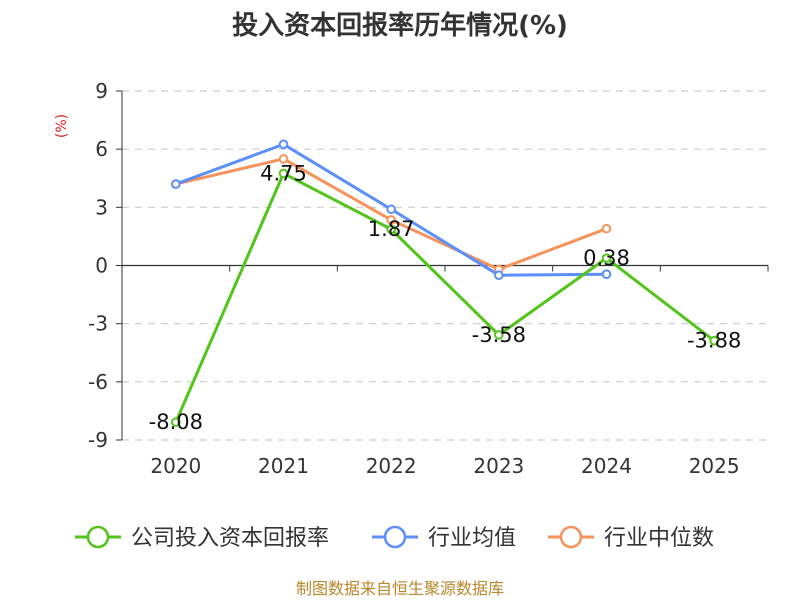 This screenshot has height=600, width=800. I want to click on x-tick-label: 2024, so click(606, 466).